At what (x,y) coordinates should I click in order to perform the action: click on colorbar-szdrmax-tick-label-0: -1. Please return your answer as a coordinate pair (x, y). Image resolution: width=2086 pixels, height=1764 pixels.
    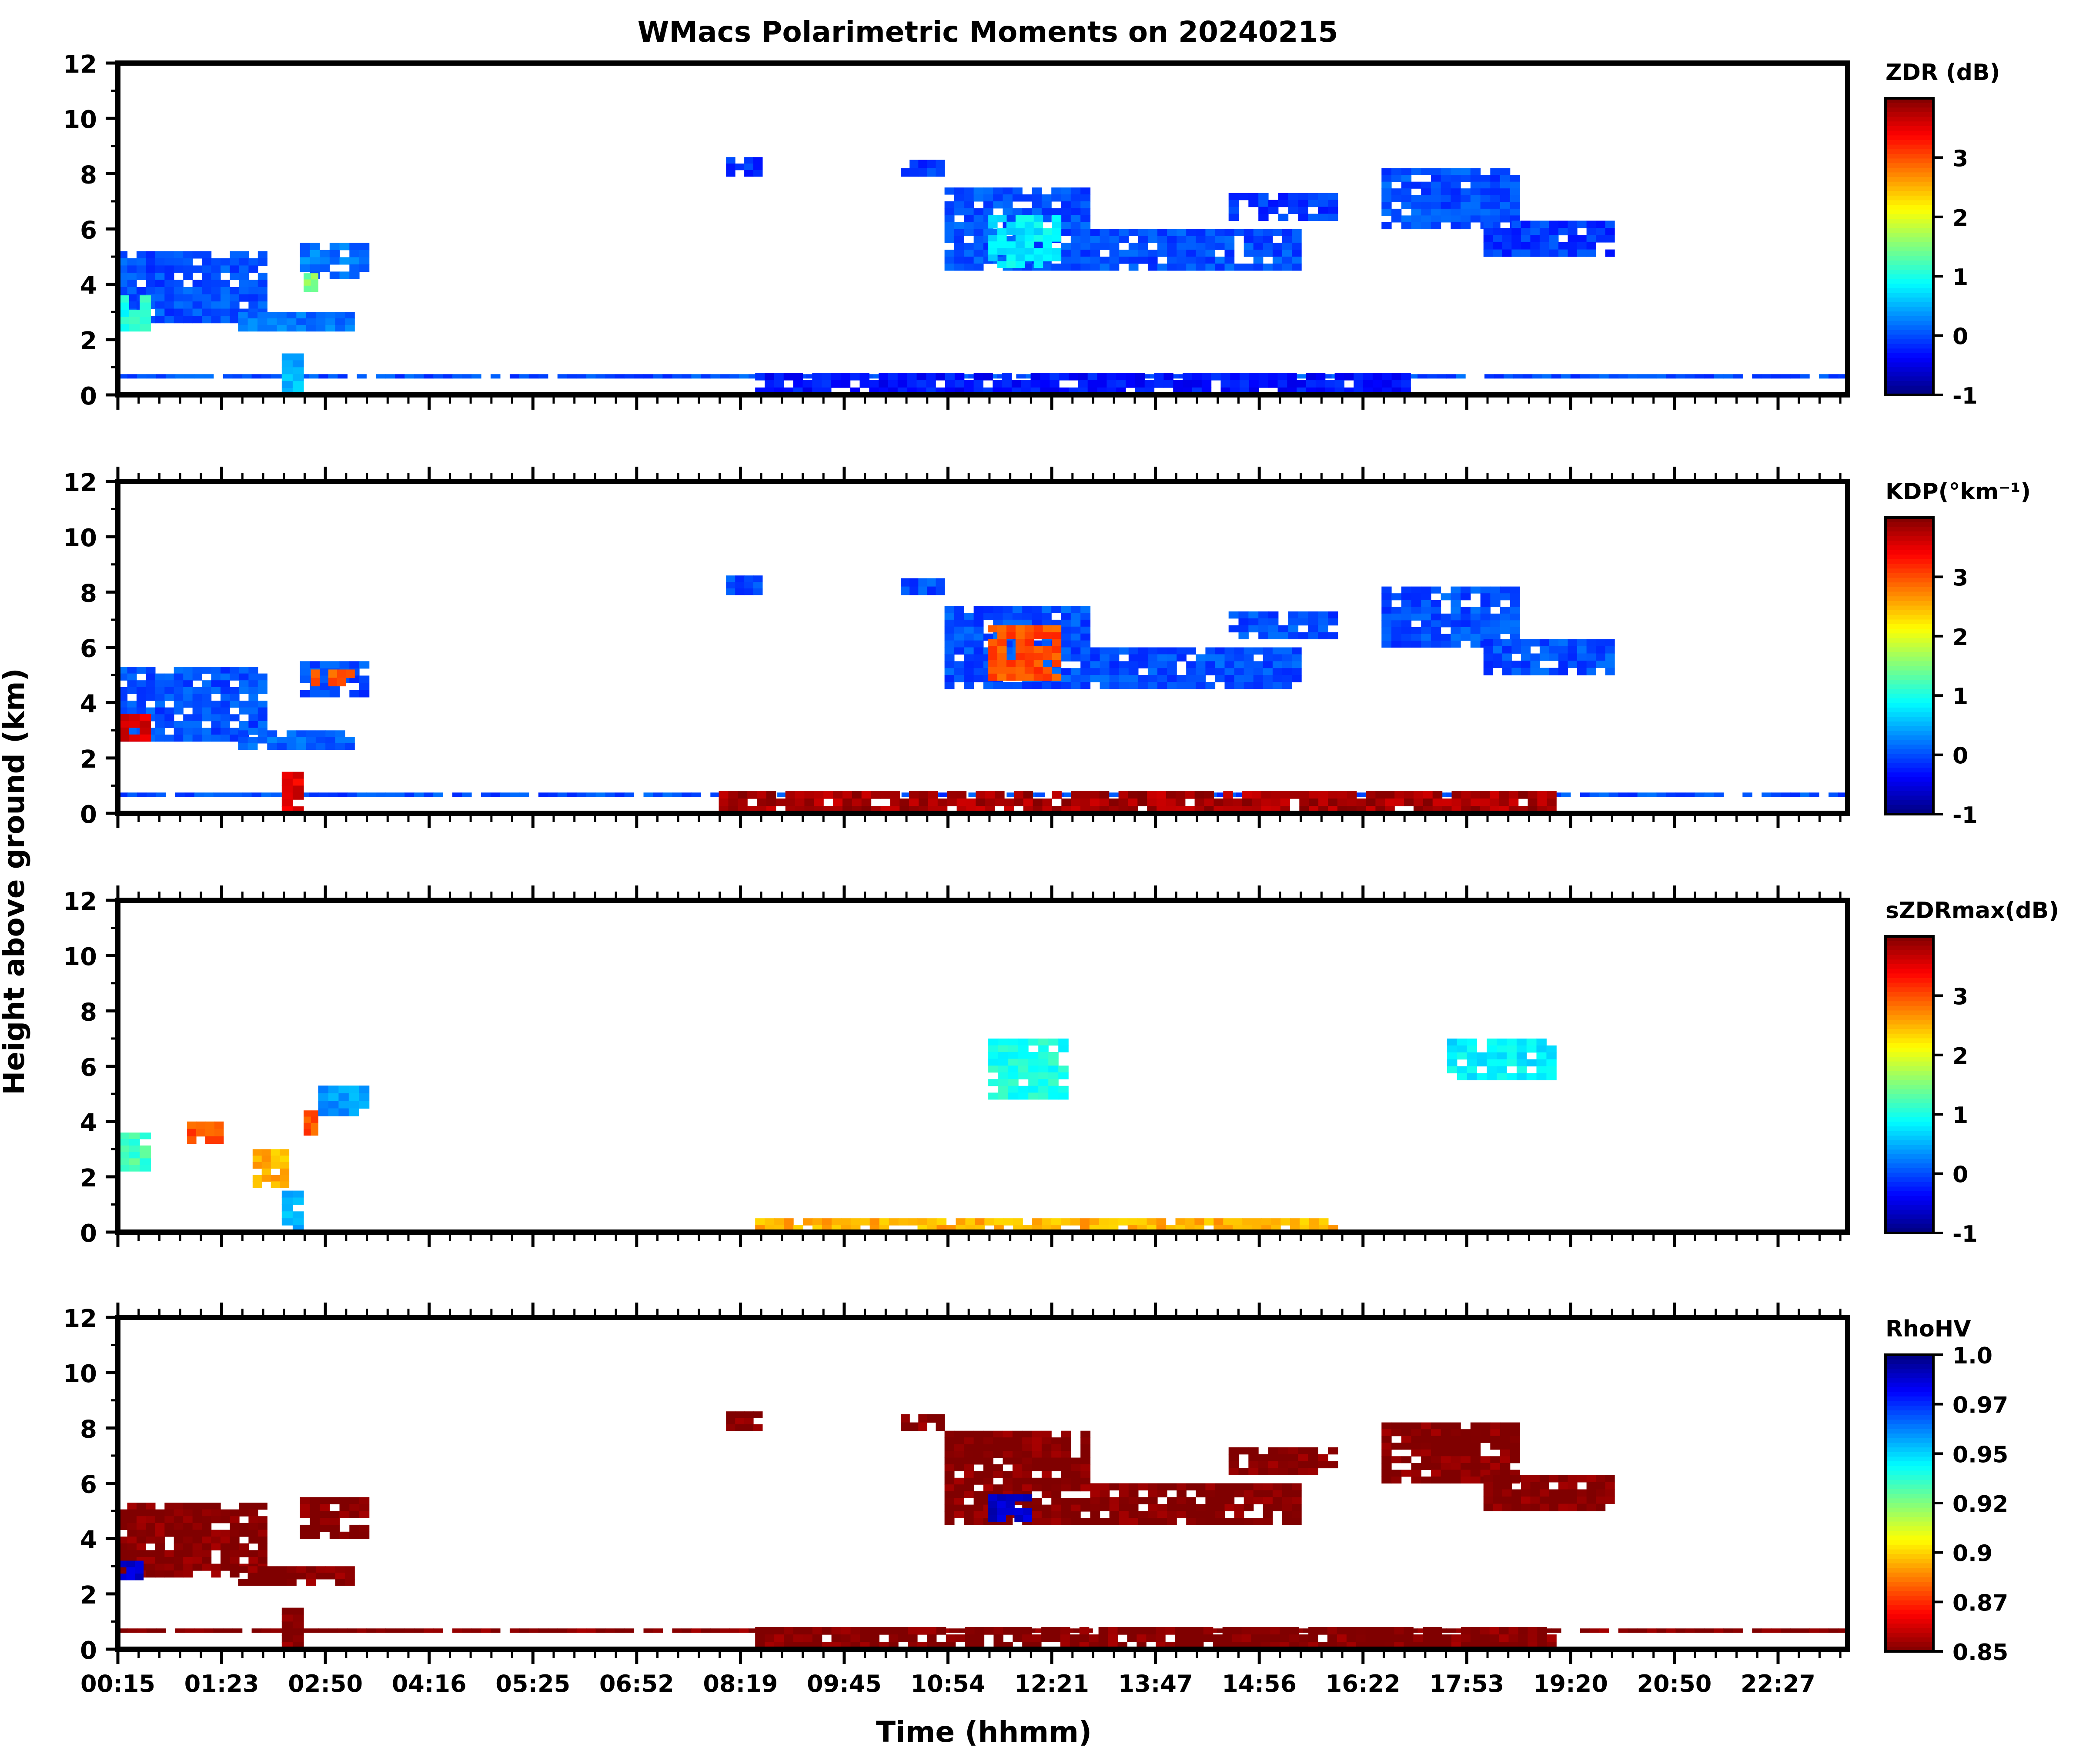
    Looking at the image, I should click on (1965, 1234).